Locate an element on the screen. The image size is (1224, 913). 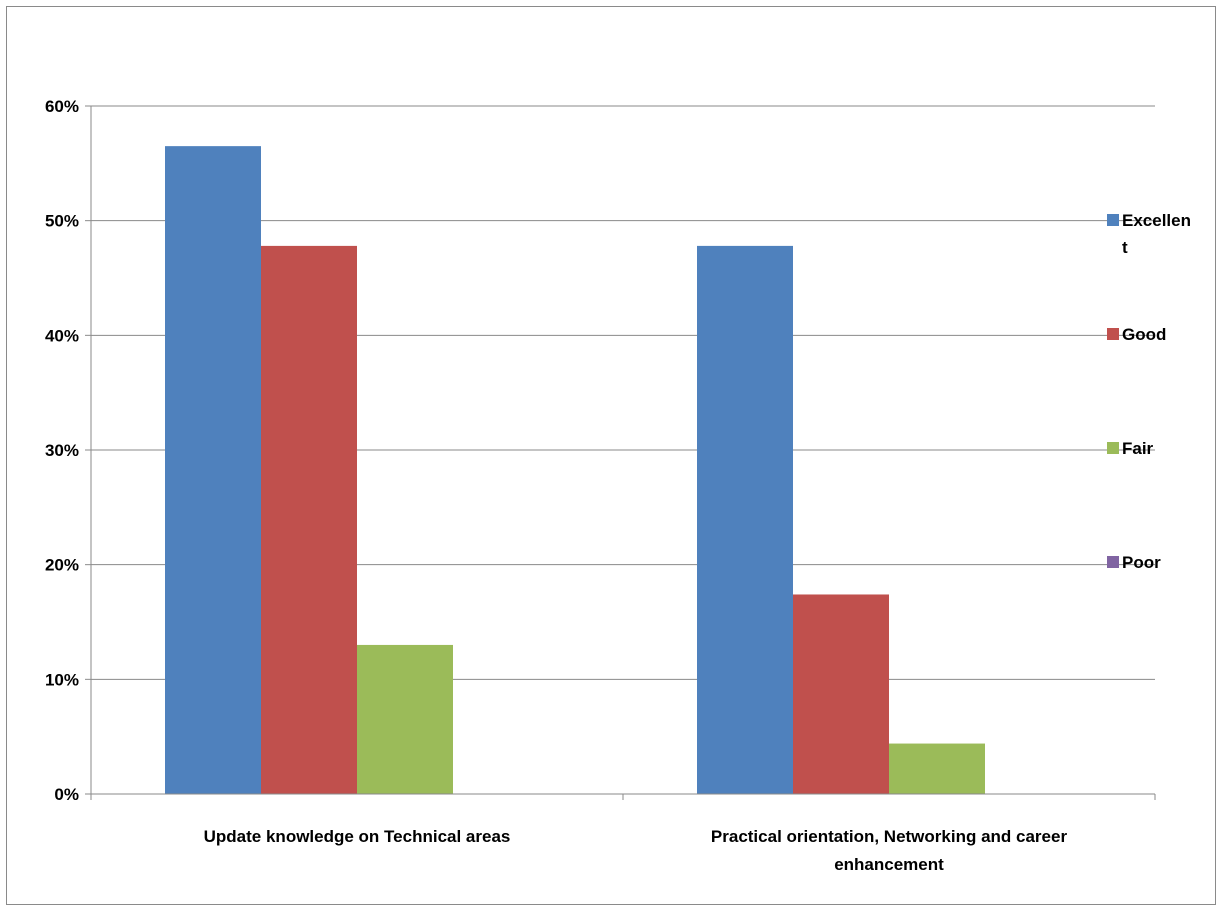
y-tick-labels: 0% 10% 20% 30% 40% 50% 60% is located at coordinates (62, 450).